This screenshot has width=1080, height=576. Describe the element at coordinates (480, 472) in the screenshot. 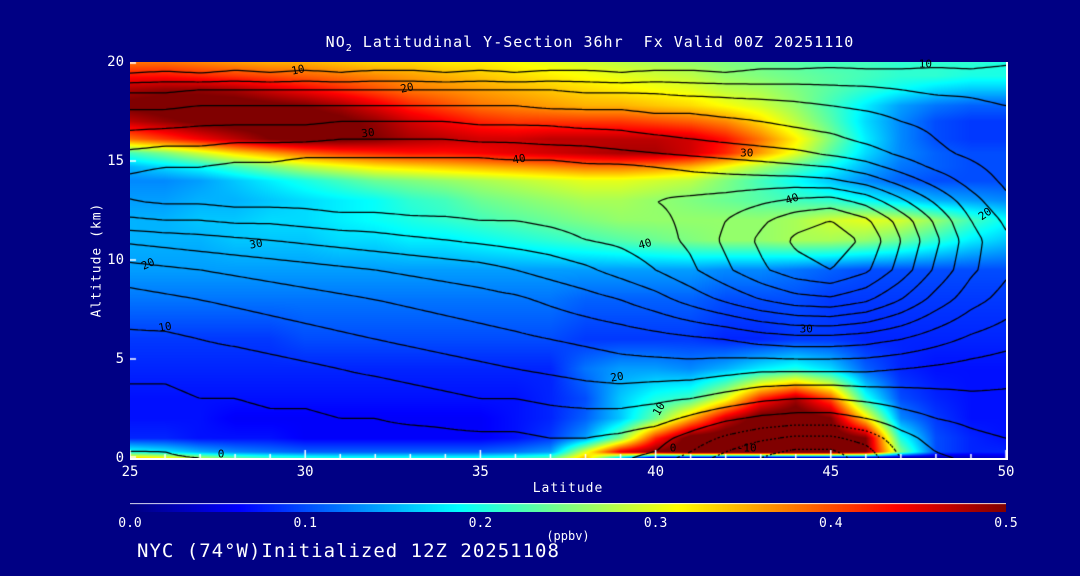

I see `x-tick-label: 35` at that location.